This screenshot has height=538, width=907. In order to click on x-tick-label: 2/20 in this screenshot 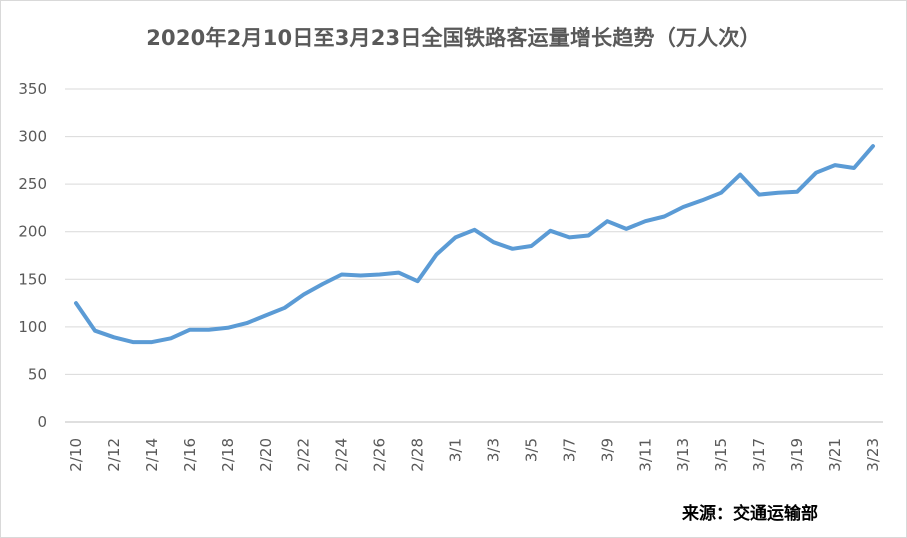, I will do `click(266, 455)`.